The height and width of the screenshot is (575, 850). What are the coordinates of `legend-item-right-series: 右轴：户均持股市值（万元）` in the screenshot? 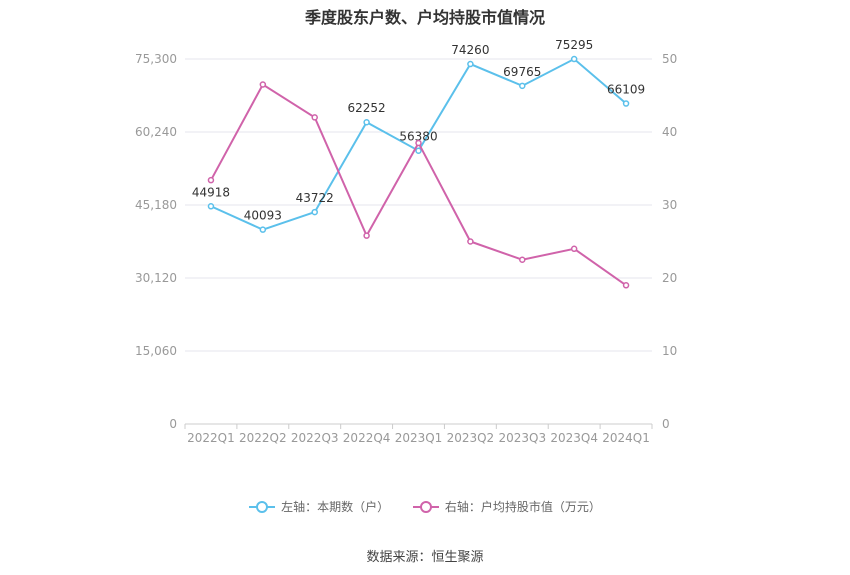 It's located at (506, 506).